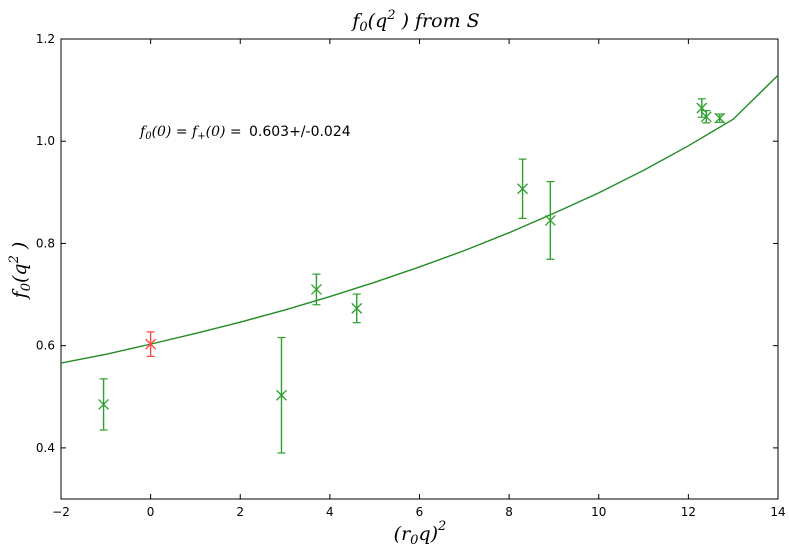 The width and height of the screenshot is (789, 549). What do you see at coordinates (45, 448) in the screenshot?
I see `y-tick-label-0: 0.4` at bounding box center [45, 448].